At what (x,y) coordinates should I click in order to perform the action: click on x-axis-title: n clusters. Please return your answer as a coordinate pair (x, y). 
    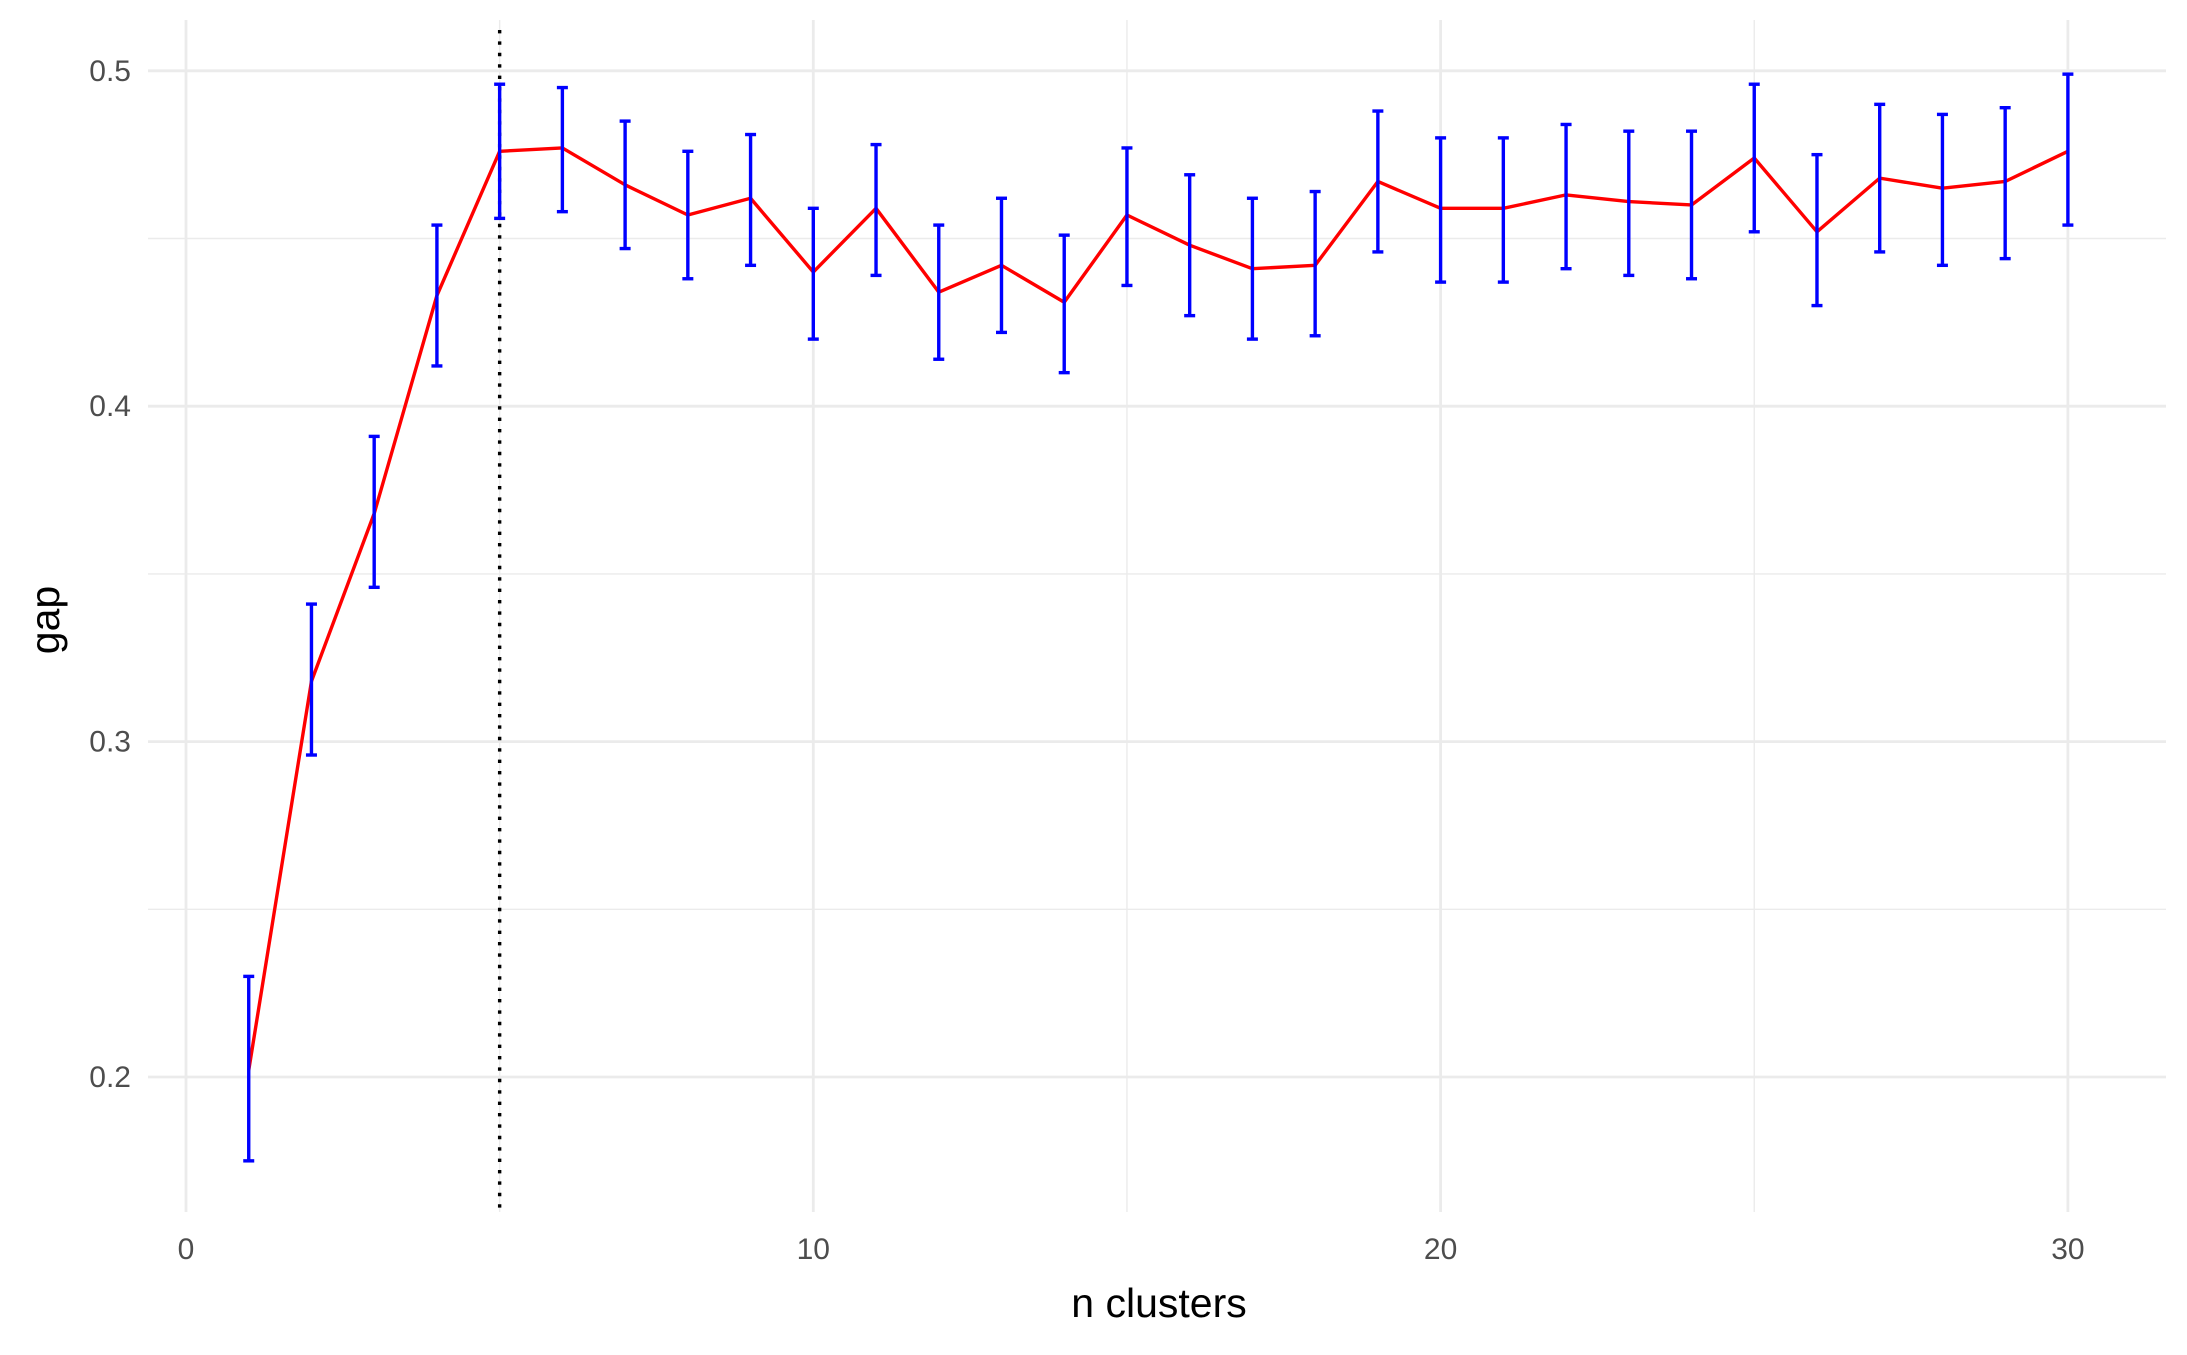
    Looking at the image, I should click on (1158, 1303).